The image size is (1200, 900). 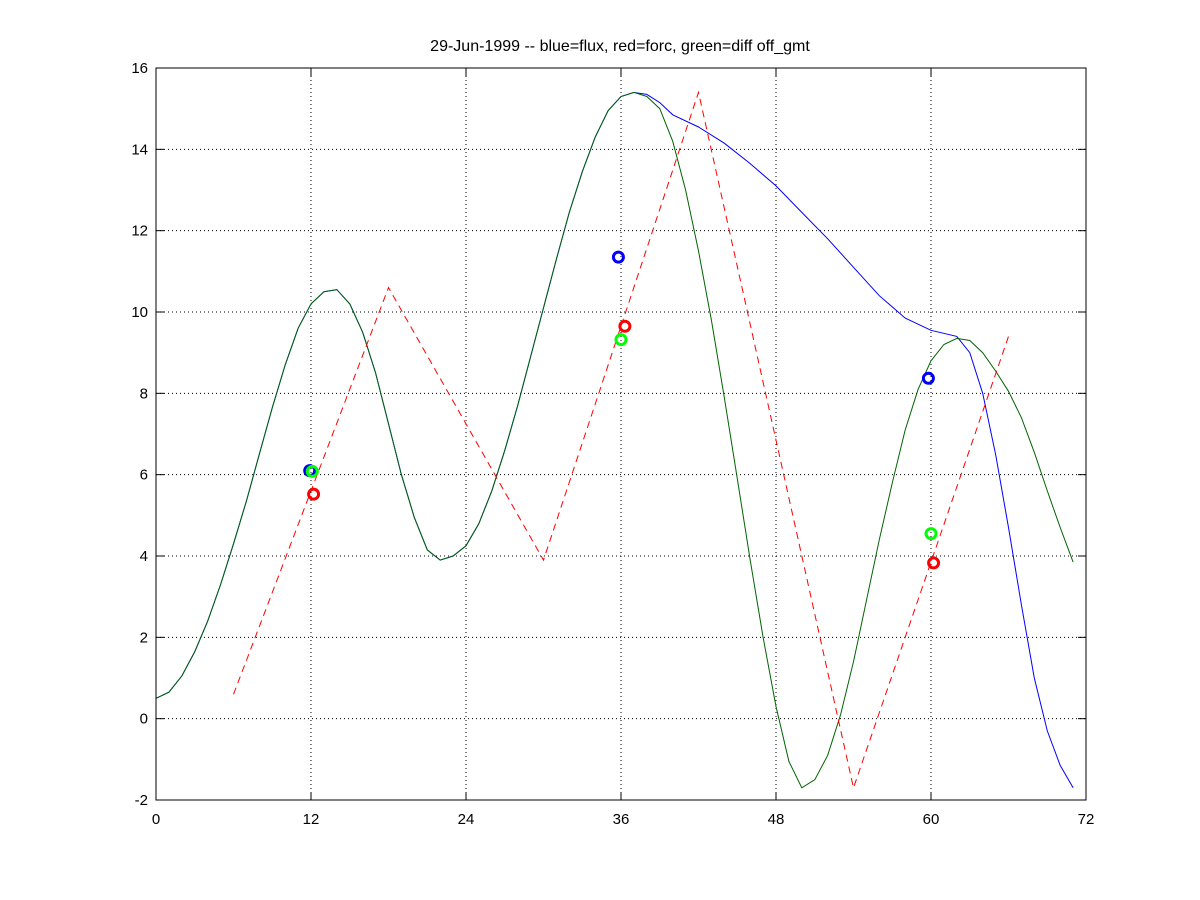 What do you see at coordinates (144, 393) in the screenshot?
I see `y-tick-label: 8` at bounding box center [144, 393].